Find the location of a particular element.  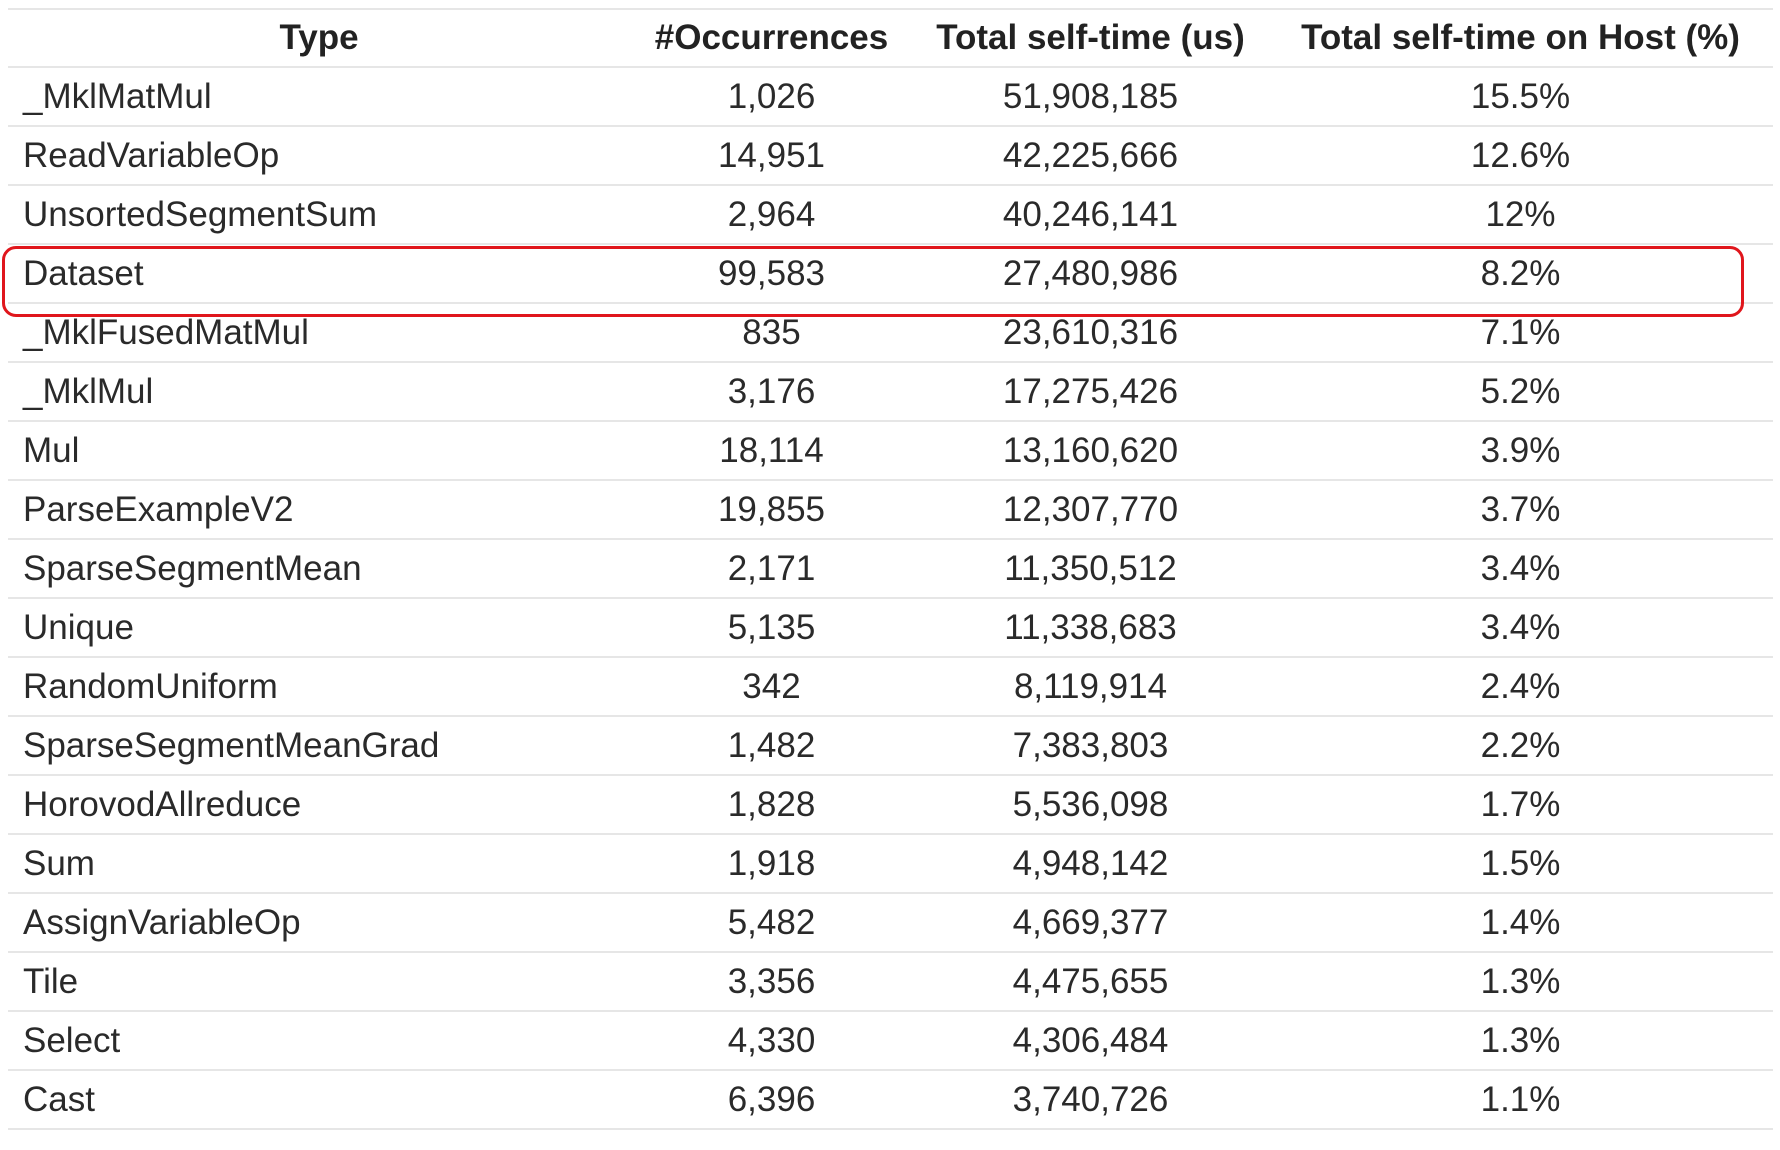

cell-self-time: 4,948,142 is located at coordinates (1090, 864).